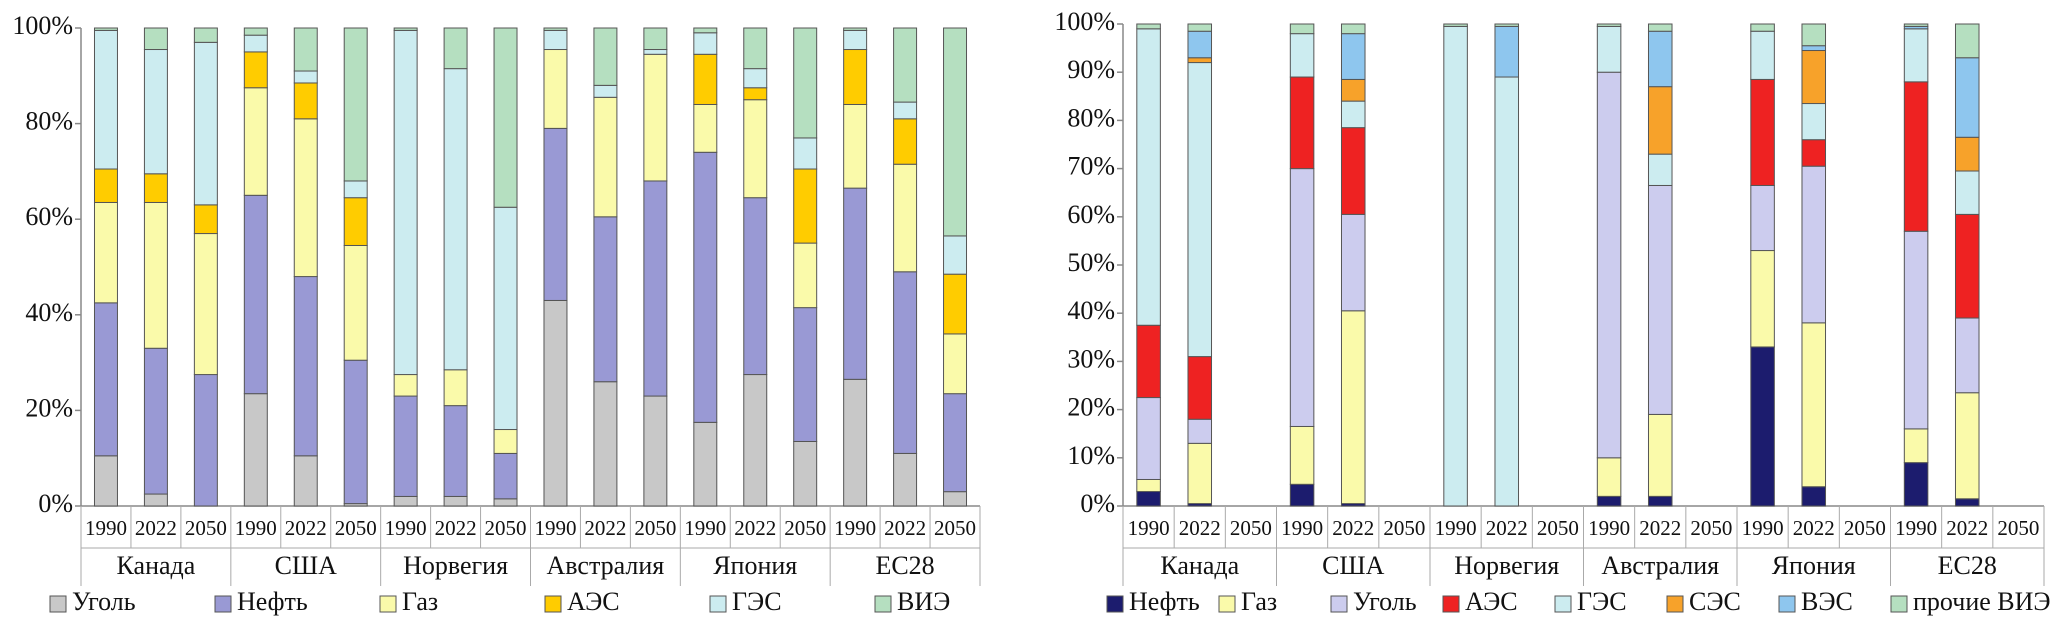 The width and height of the screenshot is (2055, 636). Describe the element at coordinates (1967, 565) in the screenshot. I see `group-label: ЕС28` at that location.